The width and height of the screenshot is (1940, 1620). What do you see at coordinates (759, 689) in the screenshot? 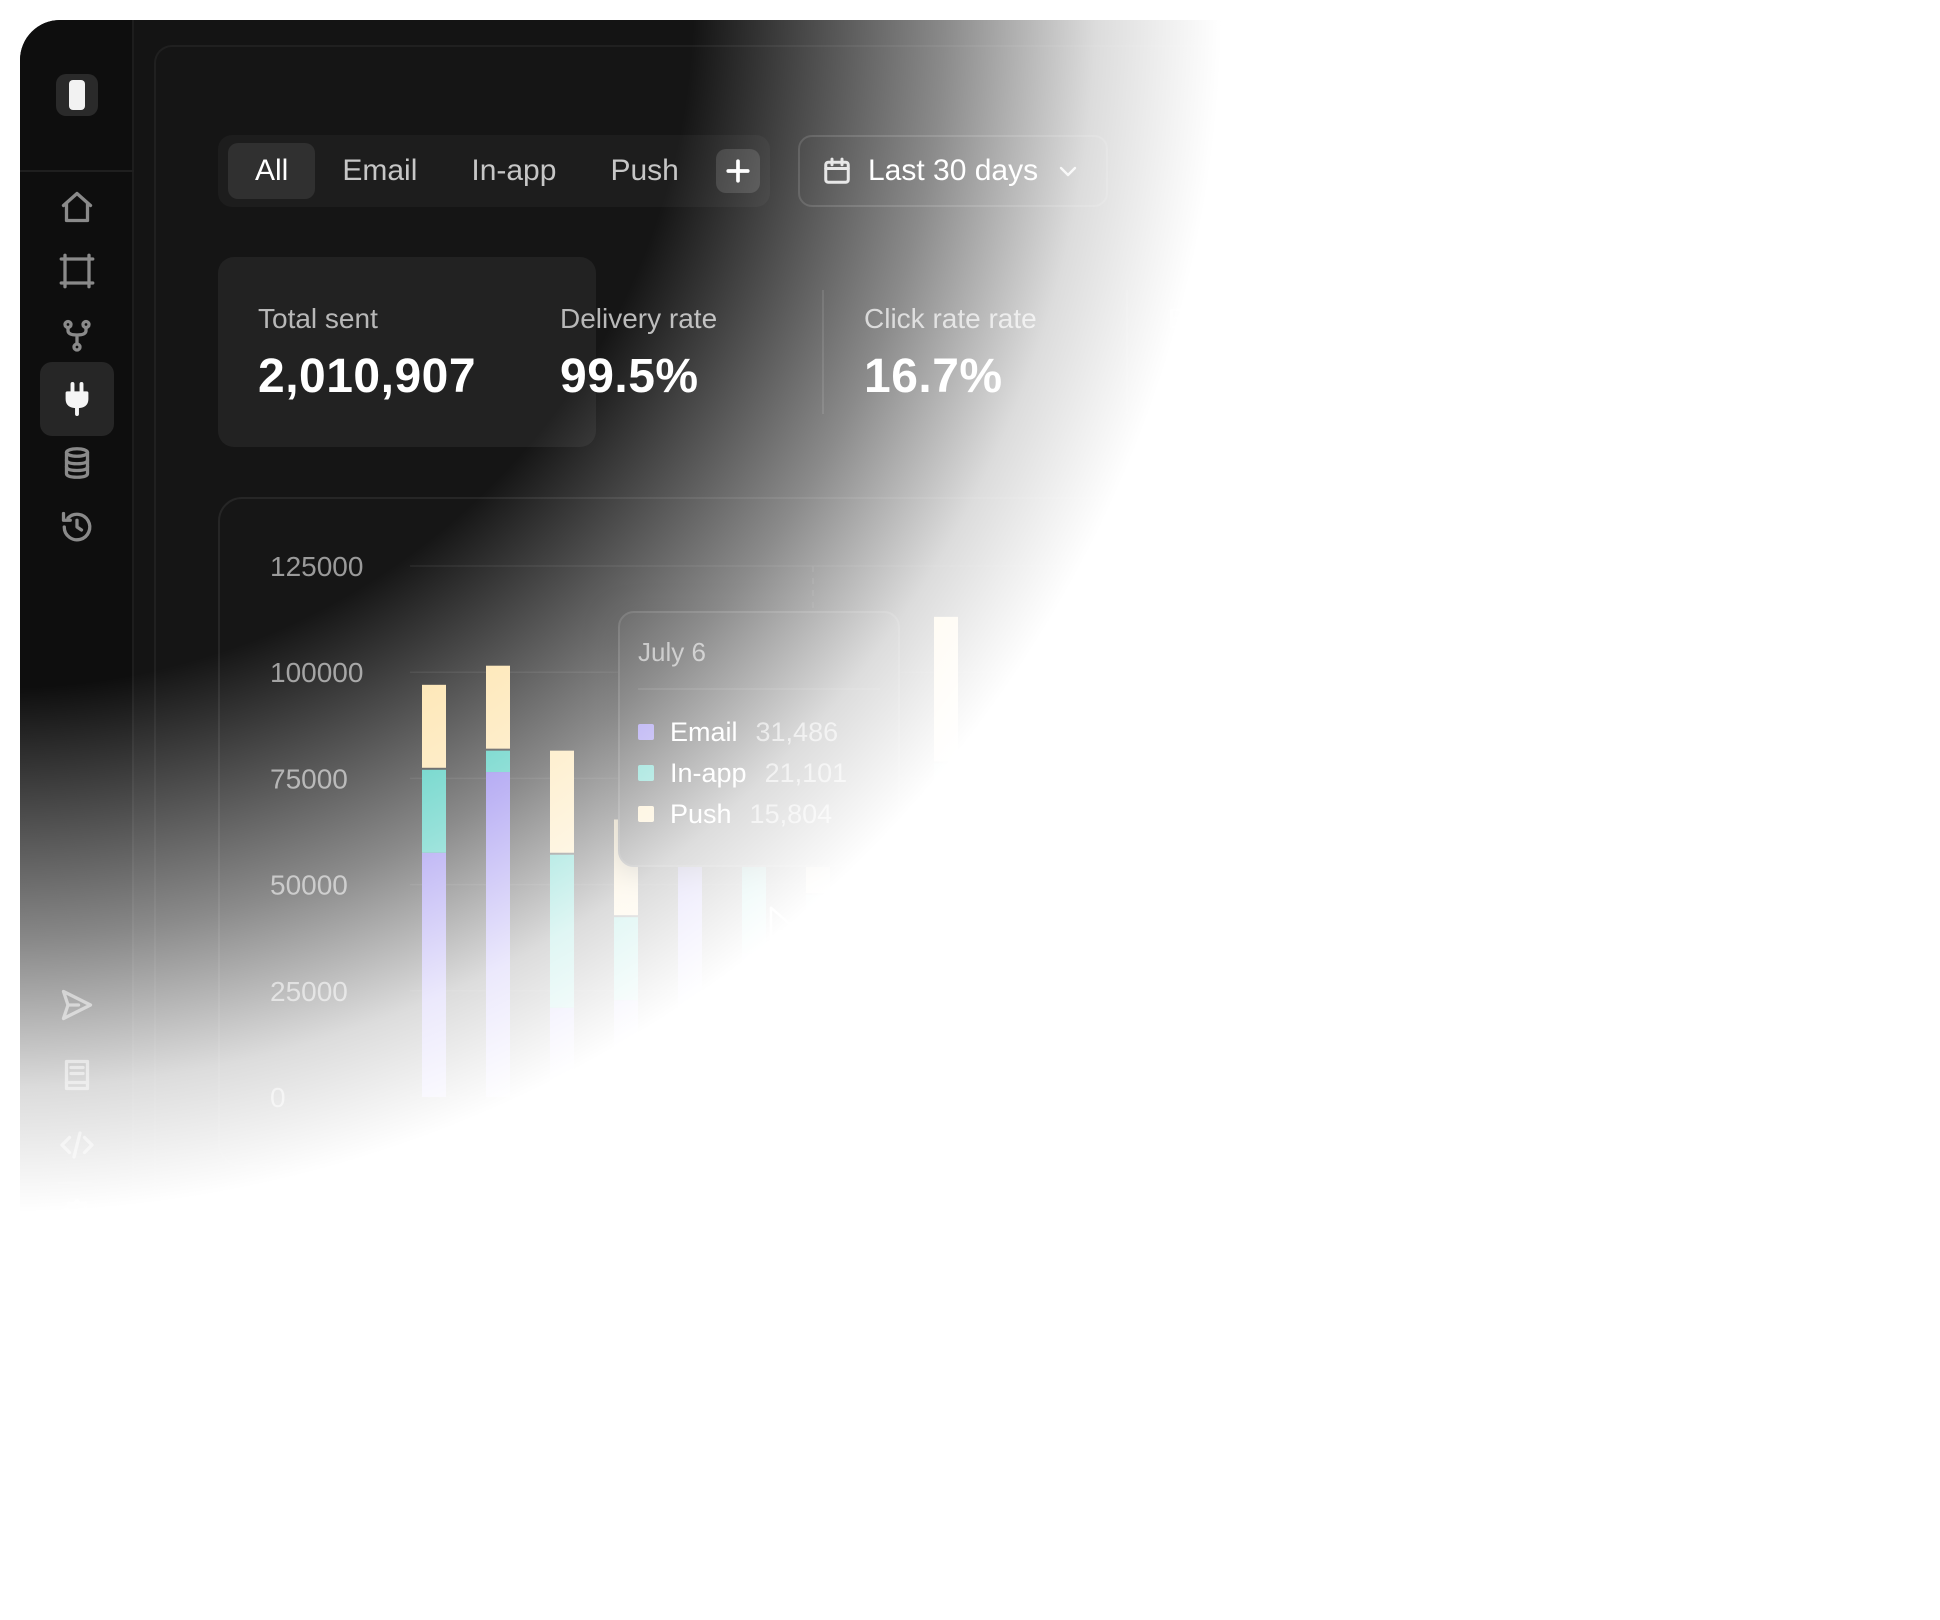
I see `tooltip-divider` at bounding box center [759, 689].